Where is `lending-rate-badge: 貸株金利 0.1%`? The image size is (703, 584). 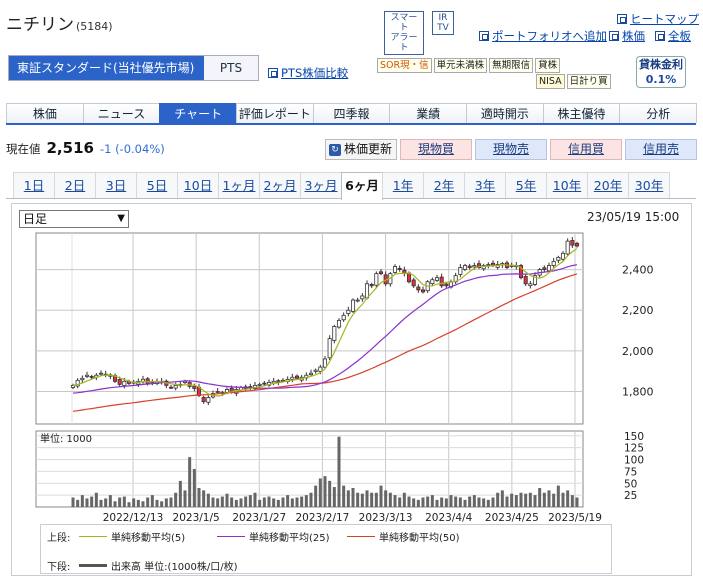 lending-rate-badge: 貸株金利 0.1% is located at coordinates (661, 72).